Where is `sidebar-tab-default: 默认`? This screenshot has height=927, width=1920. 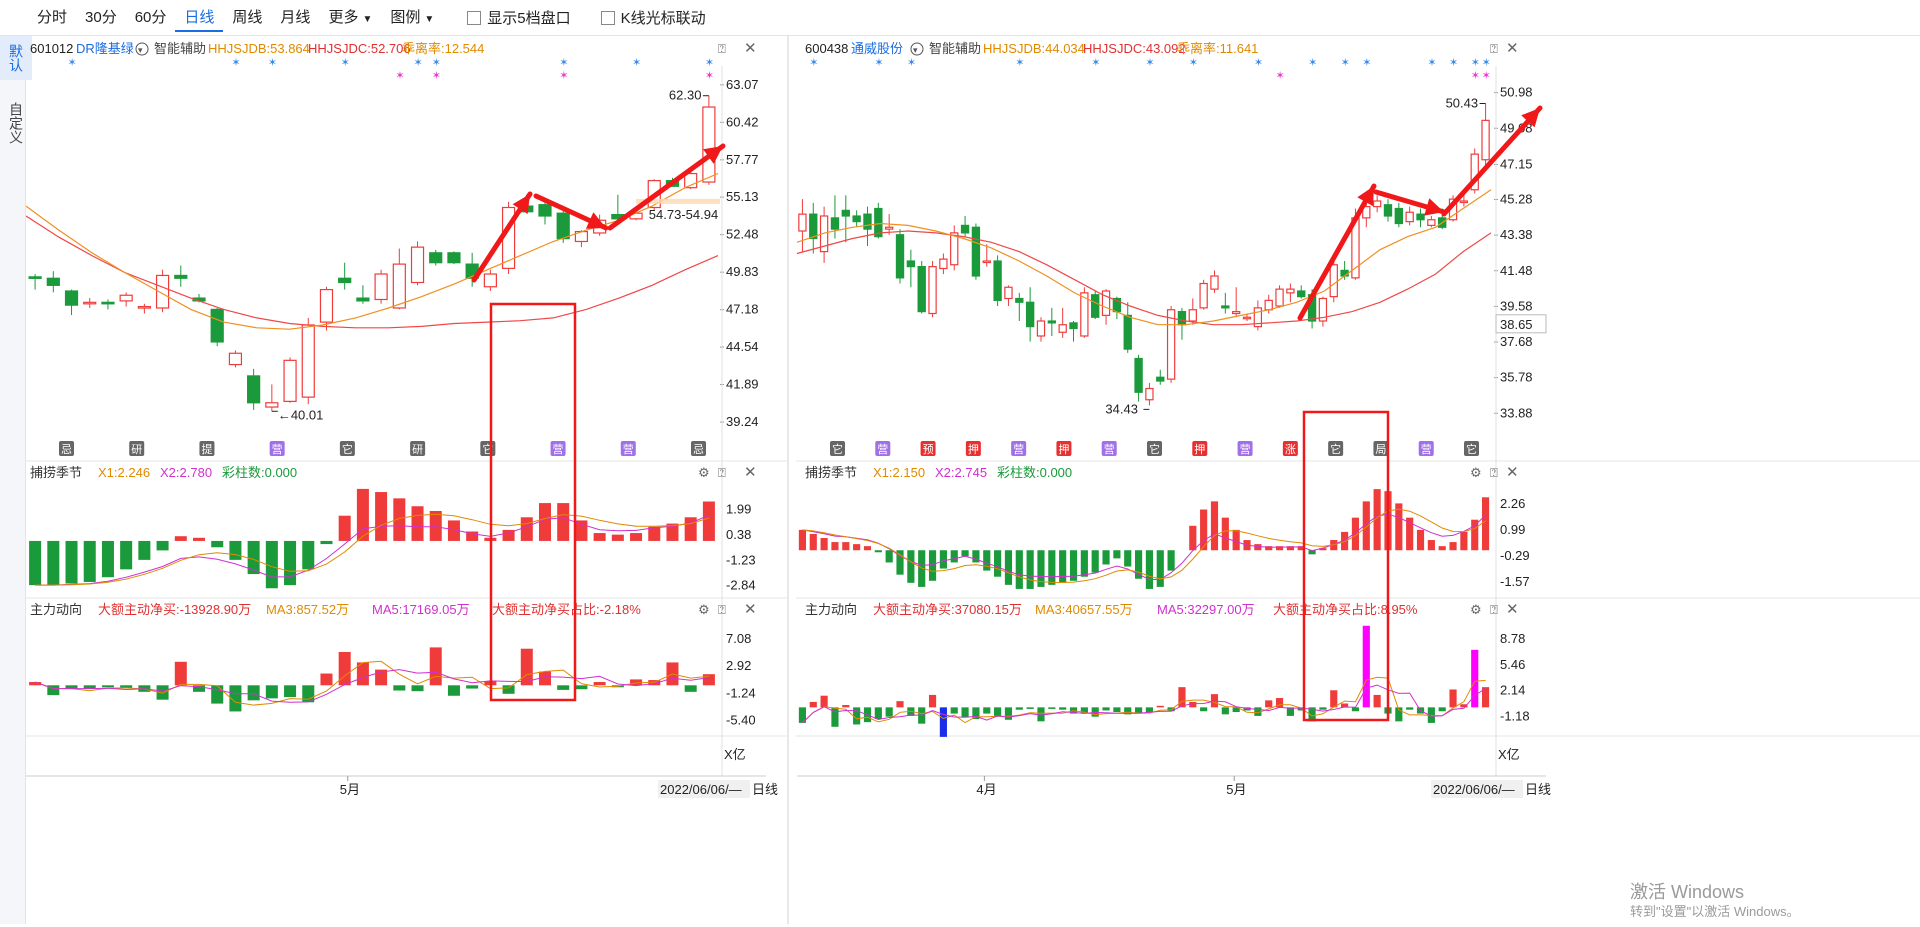 sidebar-tab-default: 默认 is located at coordinates (16, 58).